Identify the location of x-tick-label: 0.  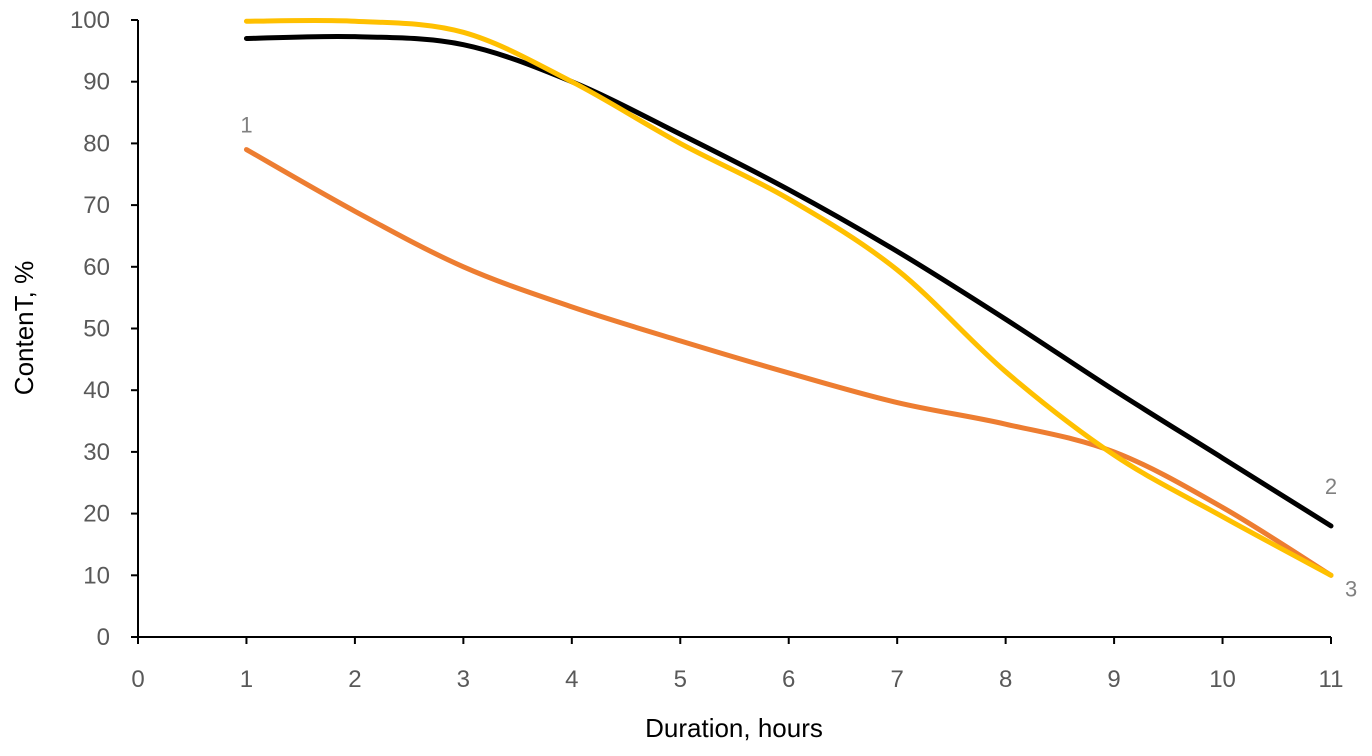
(137, 679).